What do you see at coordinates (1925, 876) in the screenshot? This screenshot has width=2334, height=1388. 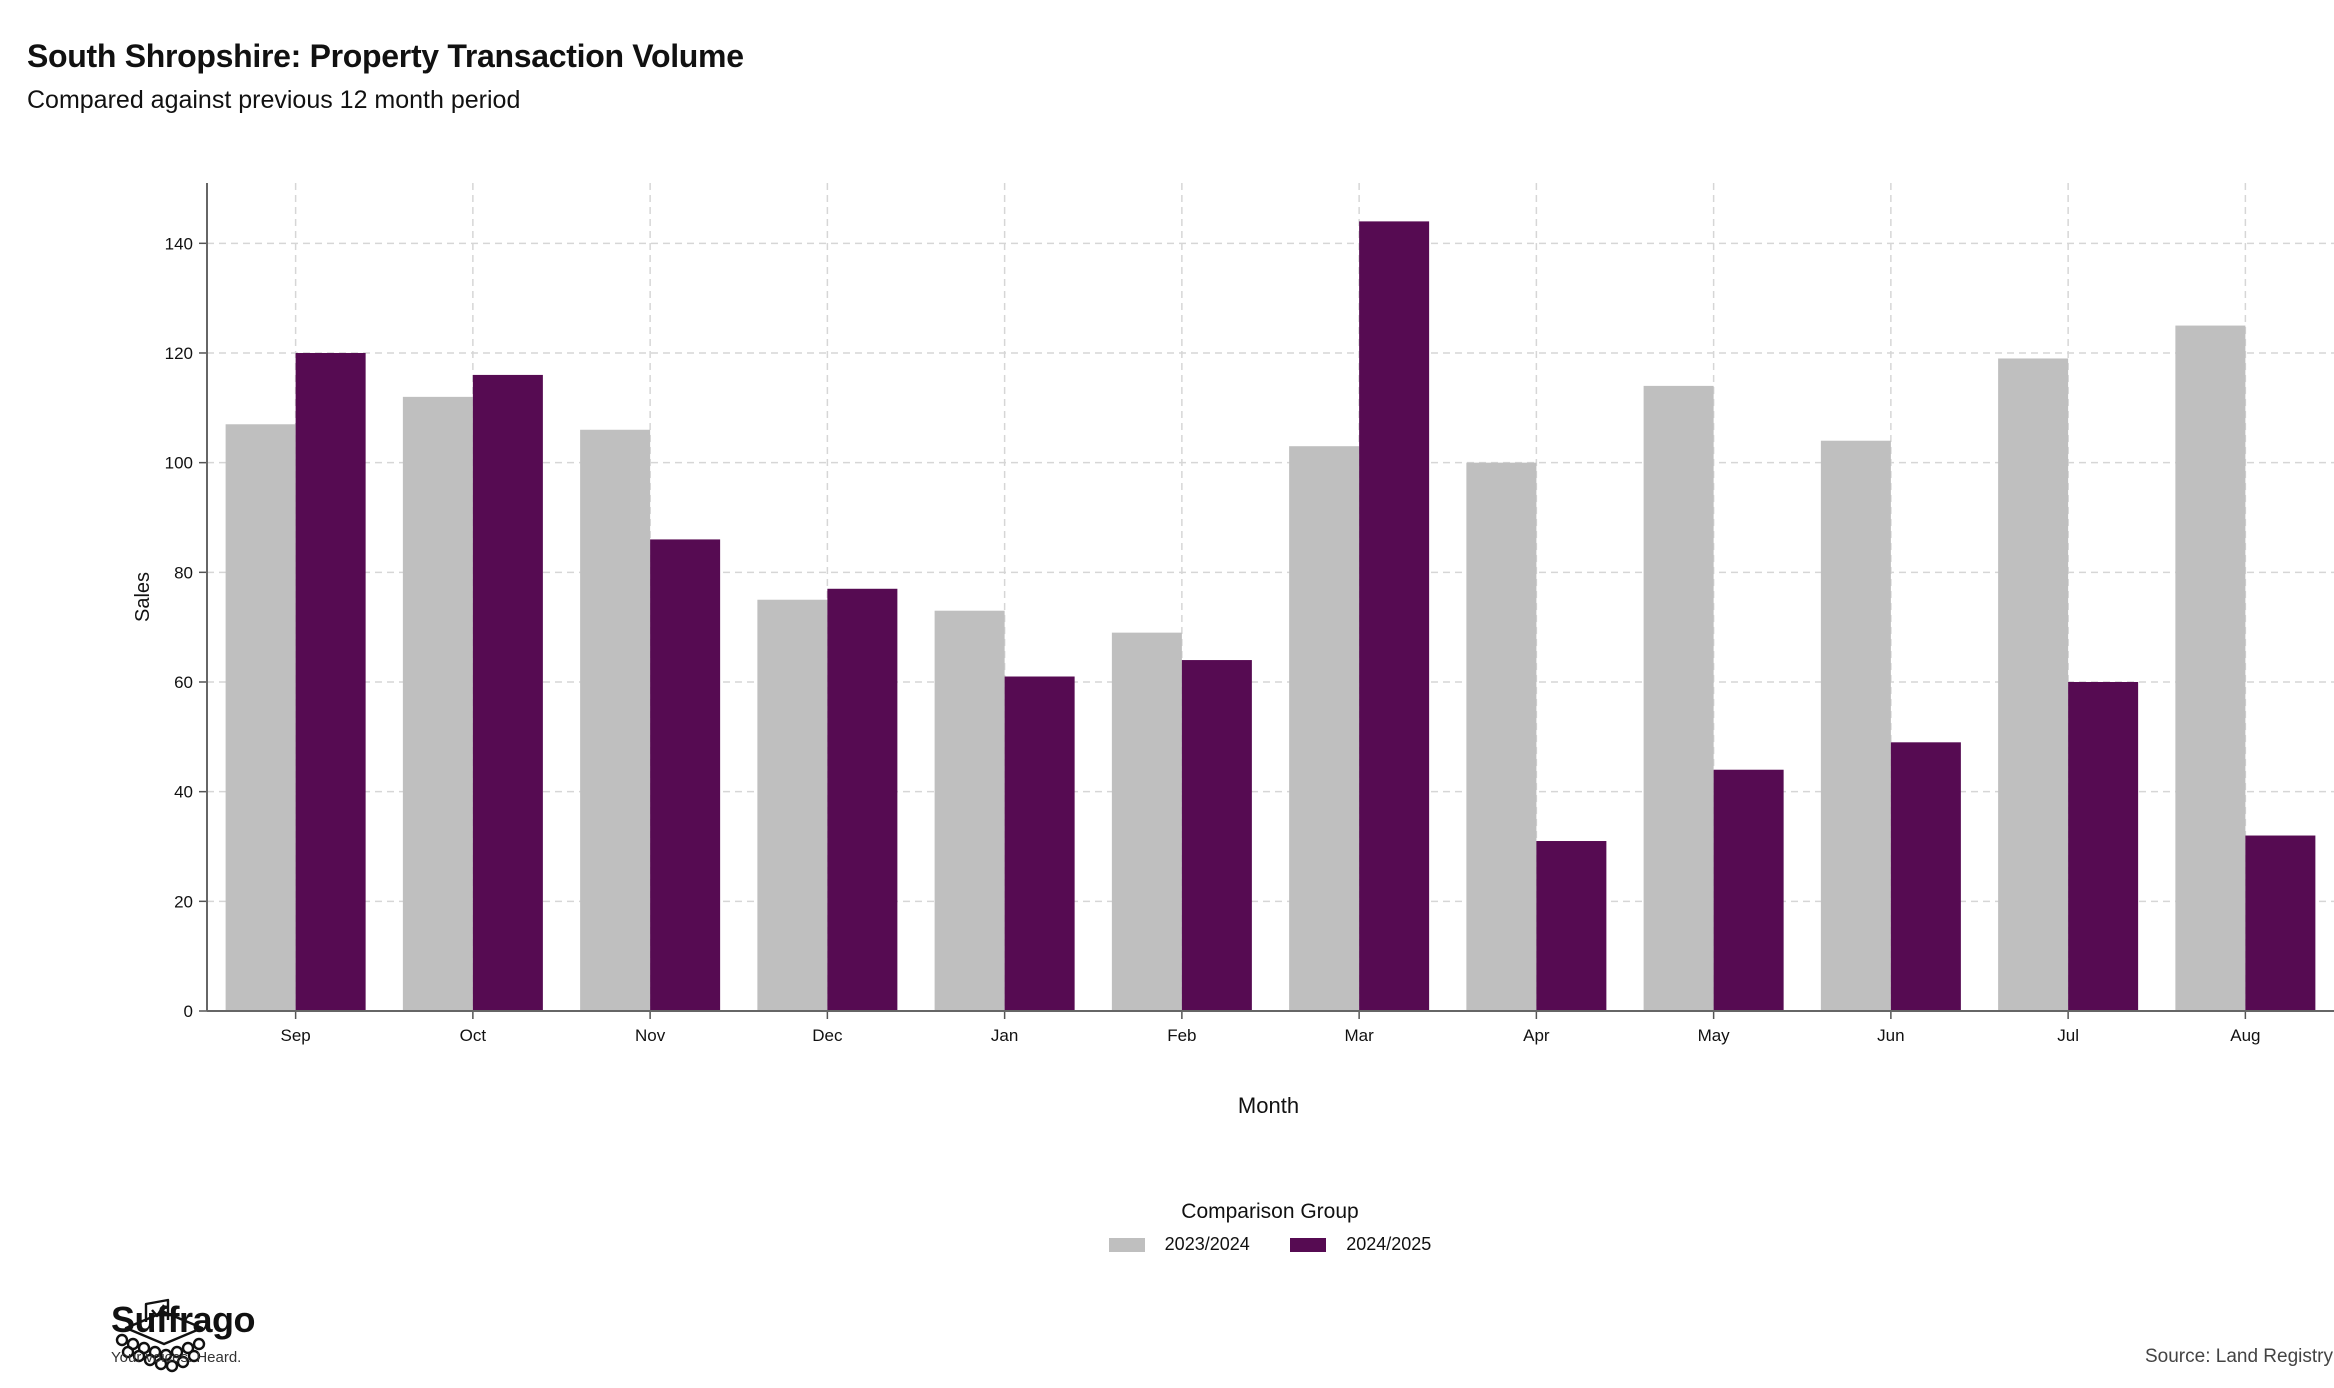 I see `bar-jun-2024-2025` at bounding box center [1925, 876].